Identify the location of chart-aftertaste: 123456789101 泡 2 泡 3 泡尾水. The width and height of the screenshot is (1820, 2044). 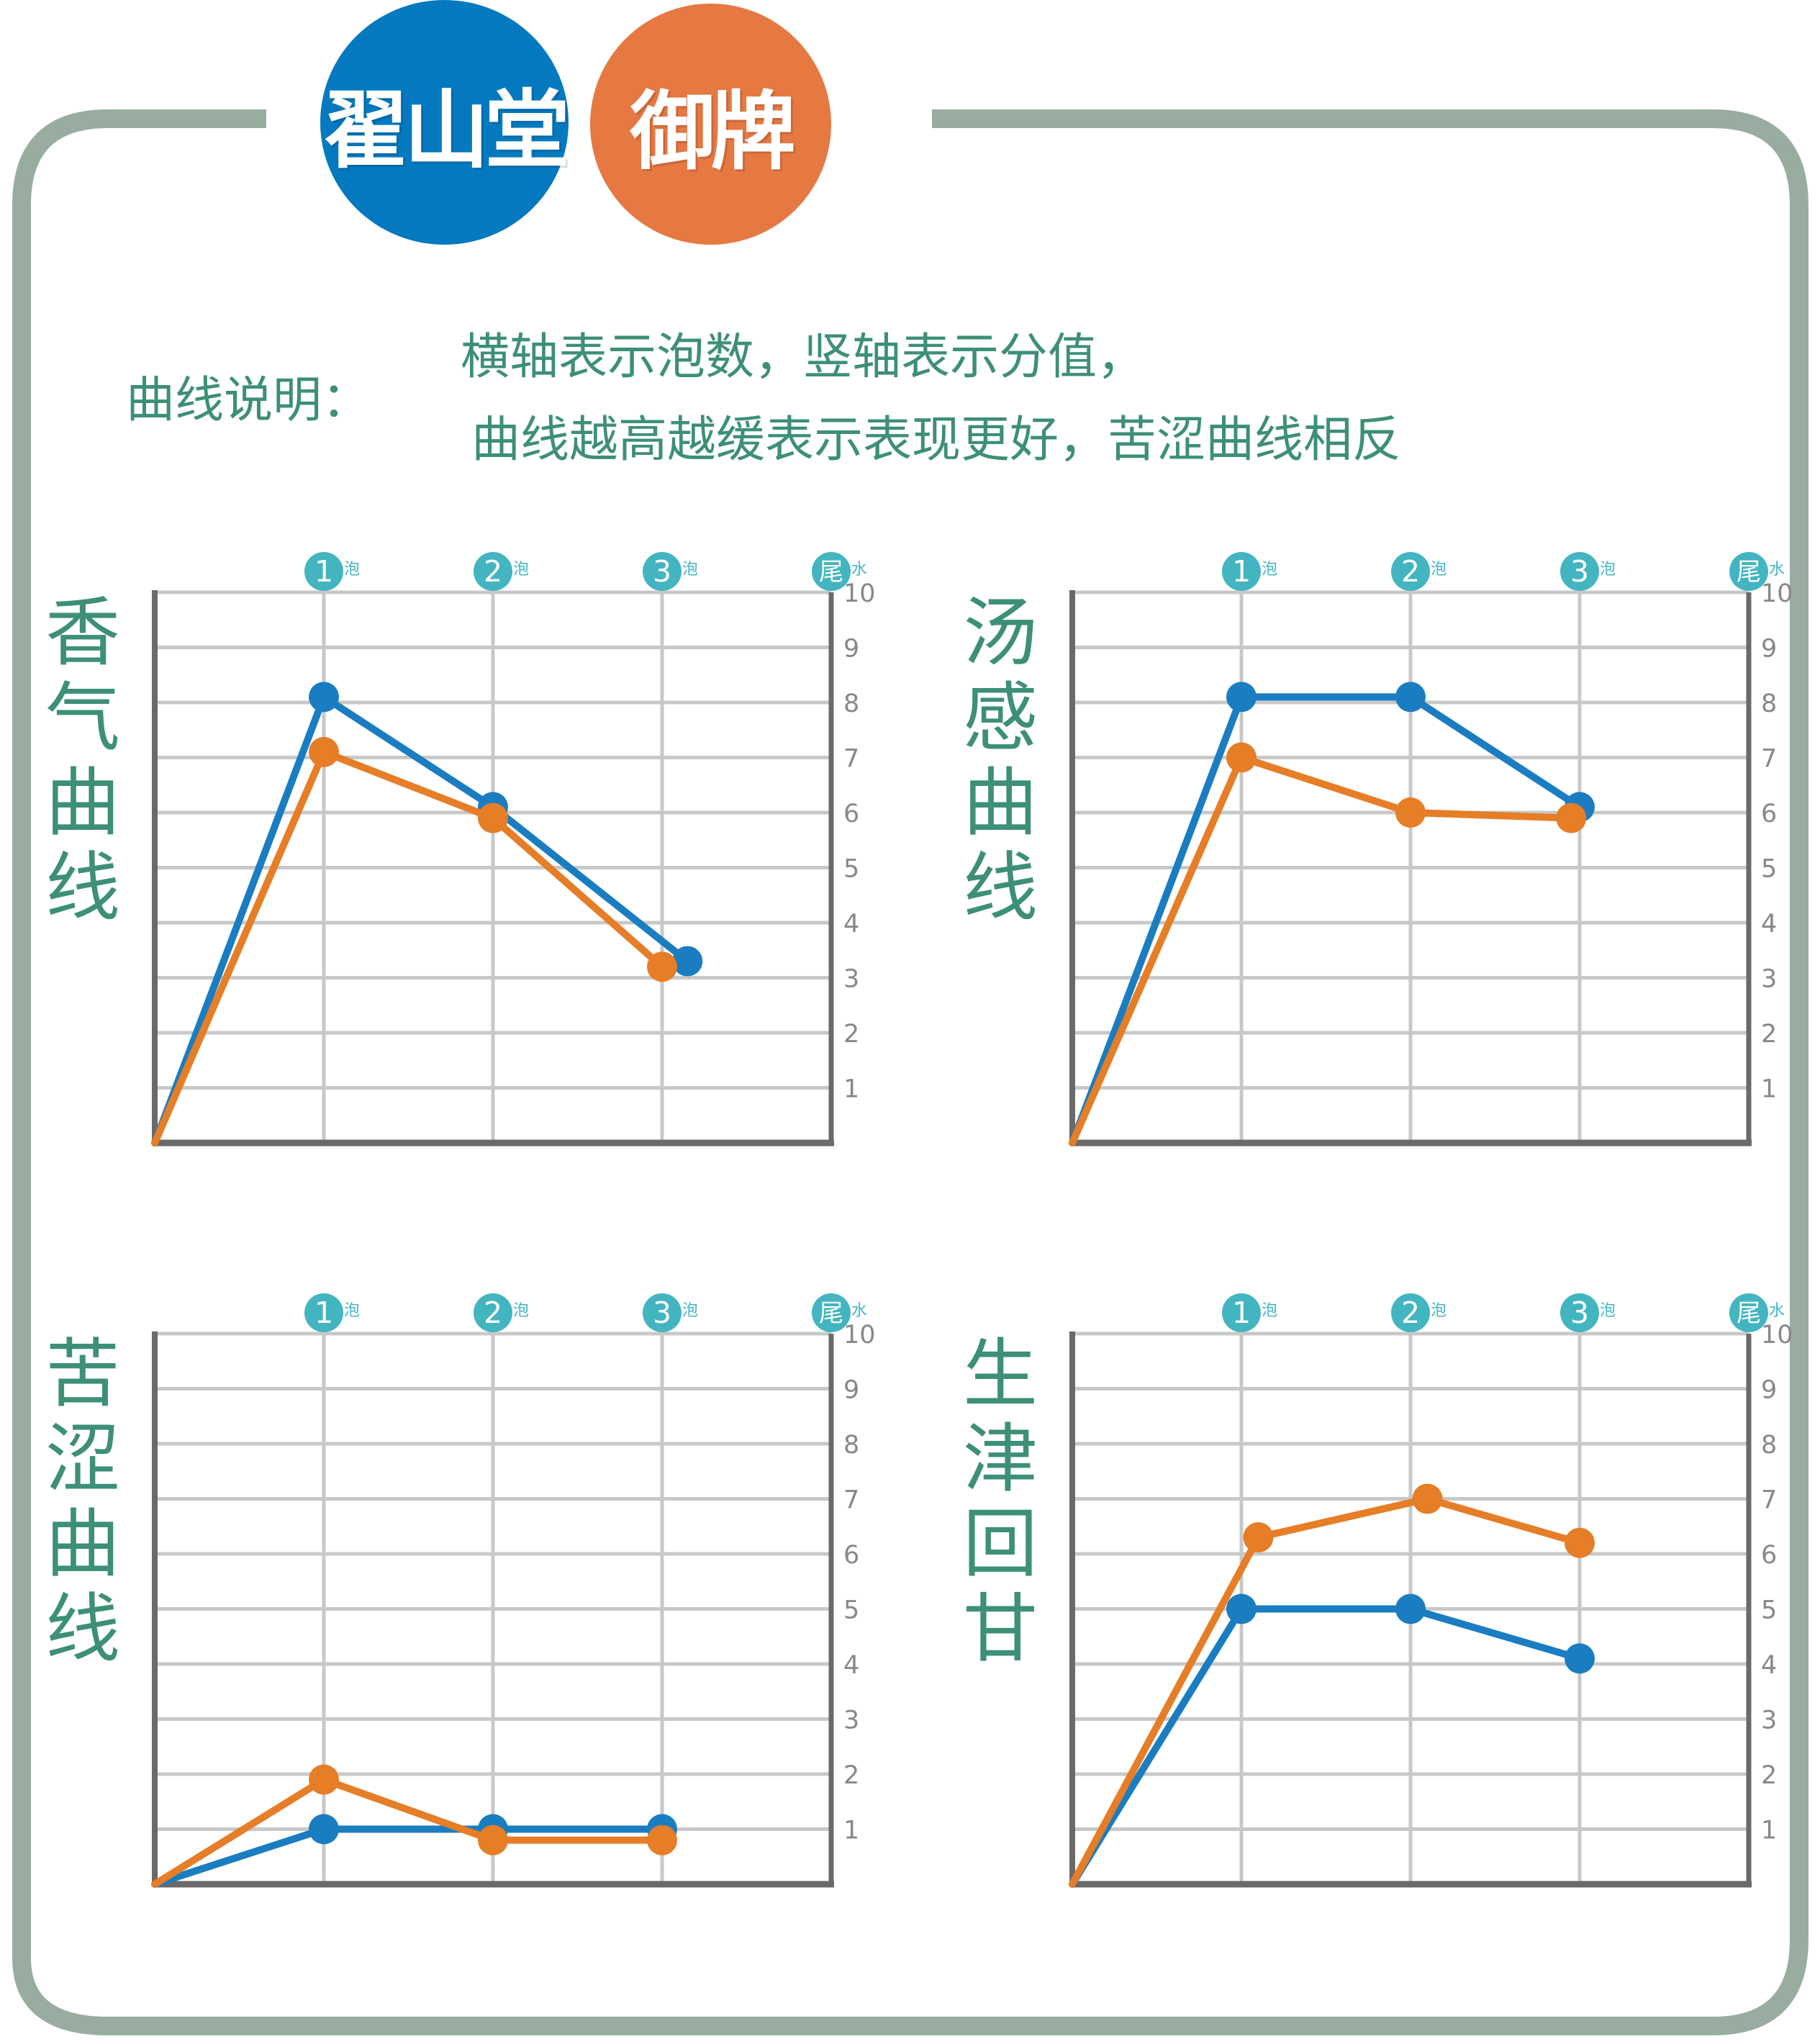
(1431, 1591).